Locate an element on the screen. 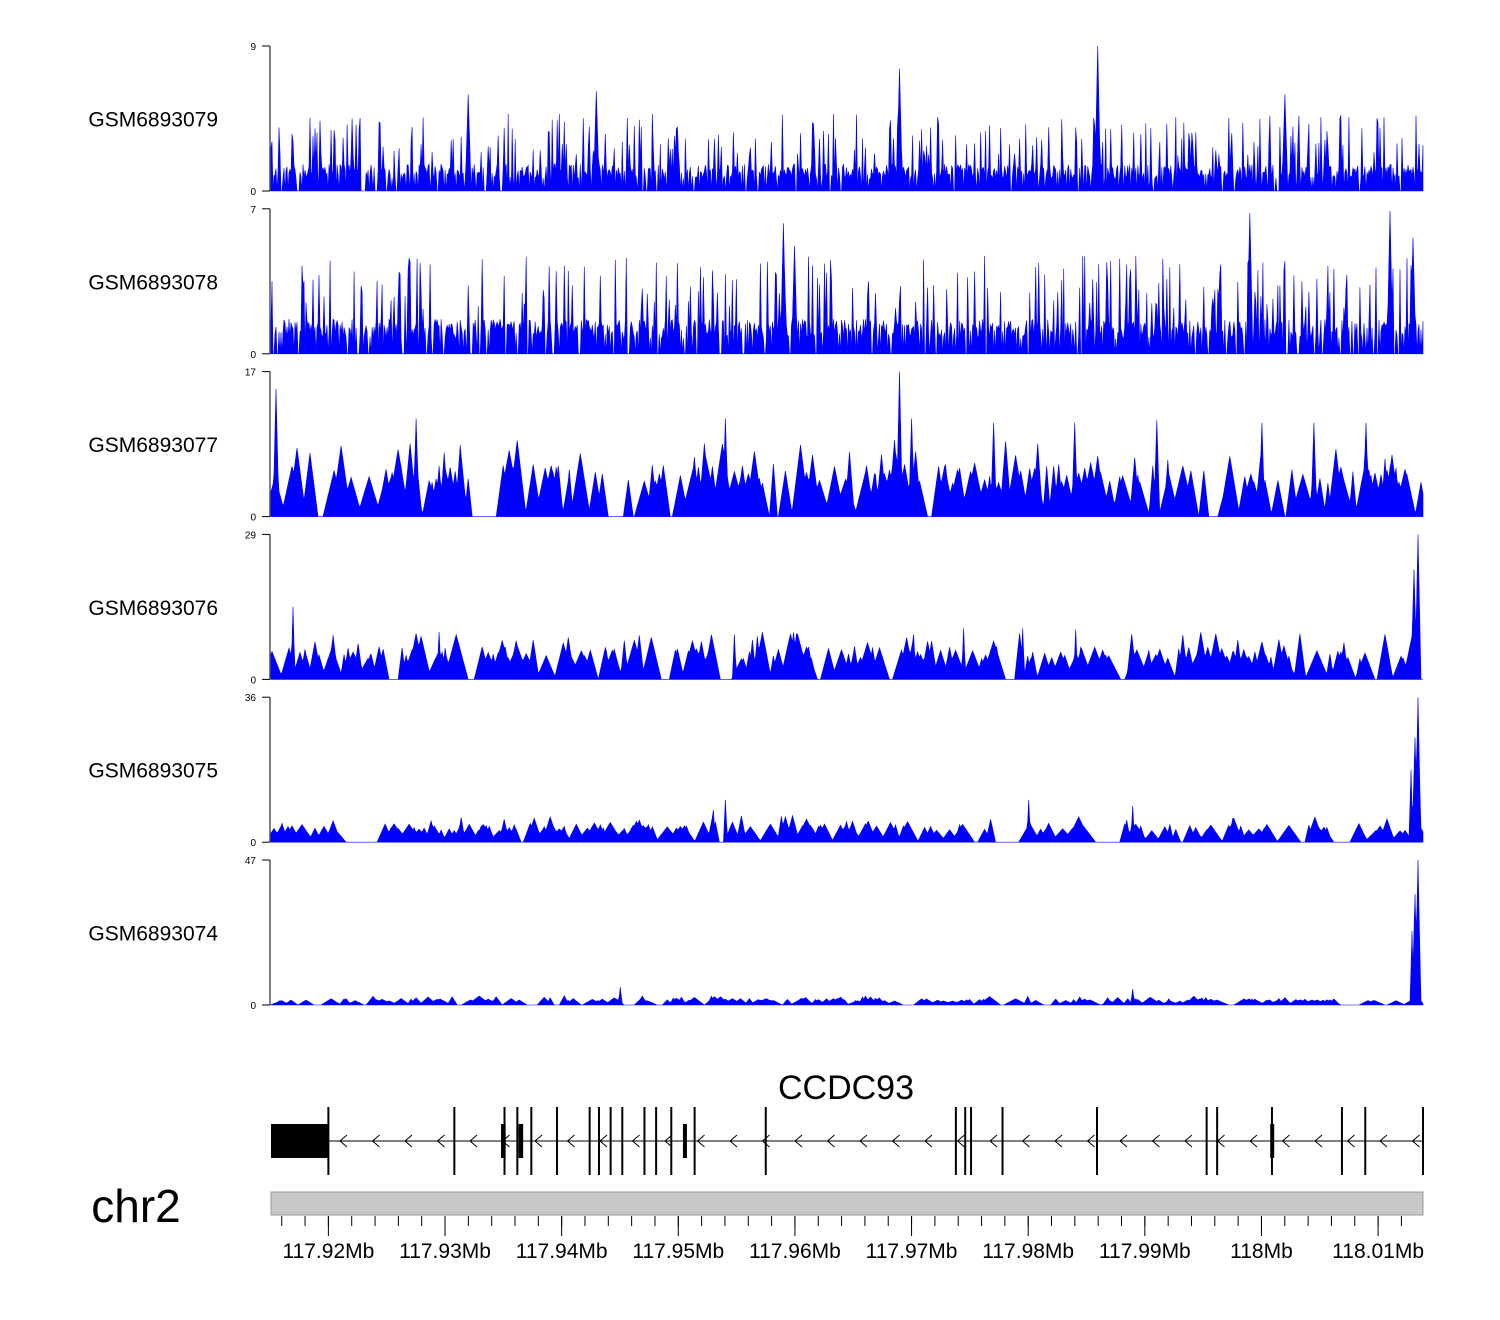 The width and height of the screenshot is (1500, 1320). track-label: GSM6893078 is located at coordinates (153, 282).